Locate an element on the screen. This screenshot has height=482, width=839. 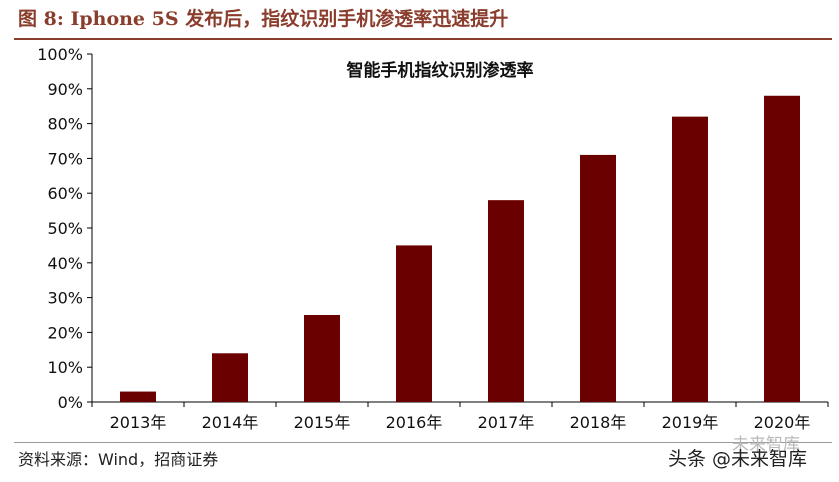
y-axis: 0% 10% 20% 30% 40% 50% 60% 70% 80% 90% 100% is located at coordinates (65, 228).